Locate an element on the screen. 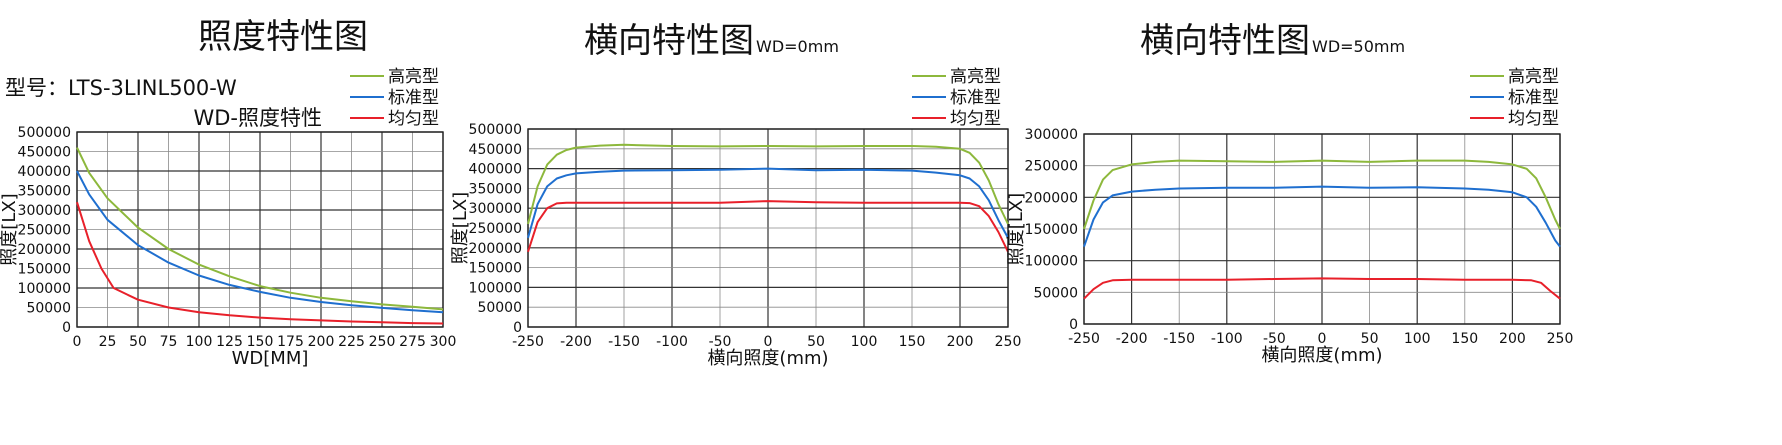 The width and height of the screenshot is (1782, 445). chart-title: 照度特性图 is located at coordinates (283, 37).